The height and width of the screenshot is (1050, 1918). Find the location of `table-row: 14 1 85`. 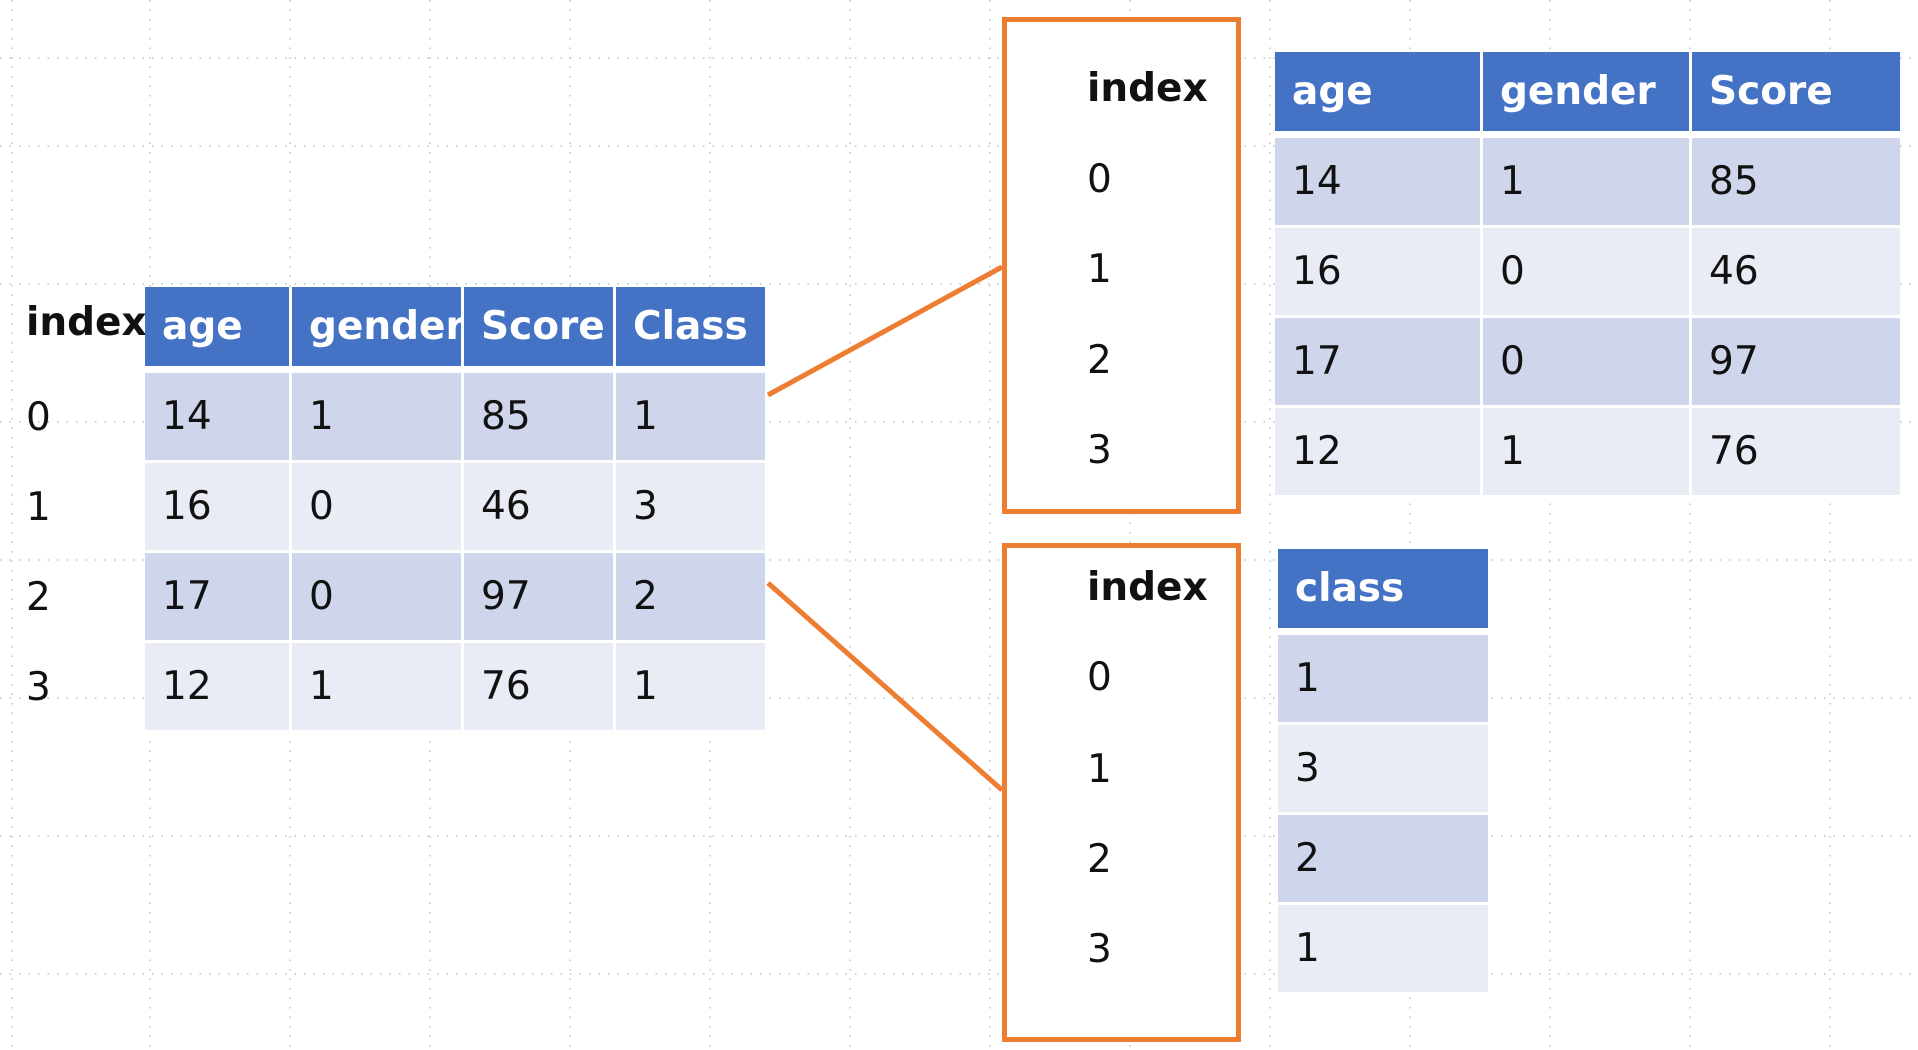

table-row: 14 1 85 is located at coordinates (1587, 183).